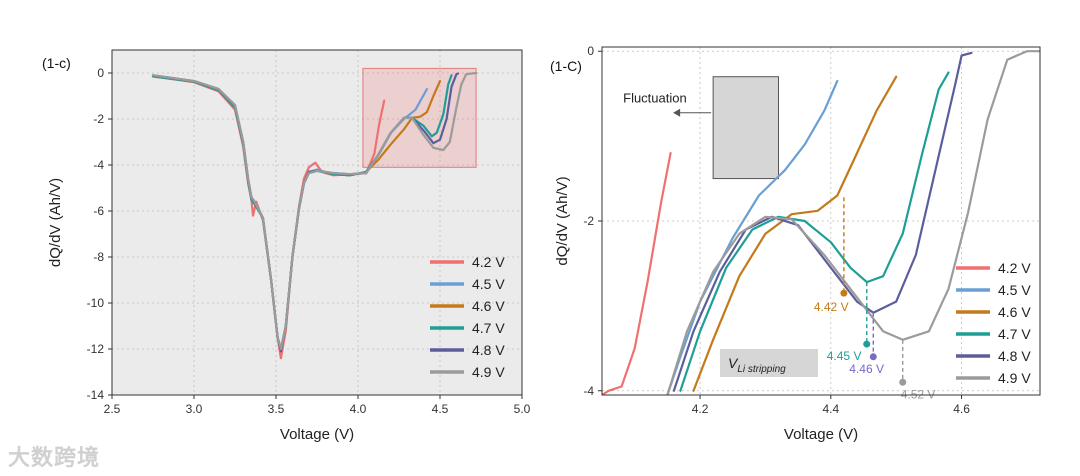 The height and width of the screenshot is (476, 1080). I want to click on y-tick-label: -8, so click(98, 257).